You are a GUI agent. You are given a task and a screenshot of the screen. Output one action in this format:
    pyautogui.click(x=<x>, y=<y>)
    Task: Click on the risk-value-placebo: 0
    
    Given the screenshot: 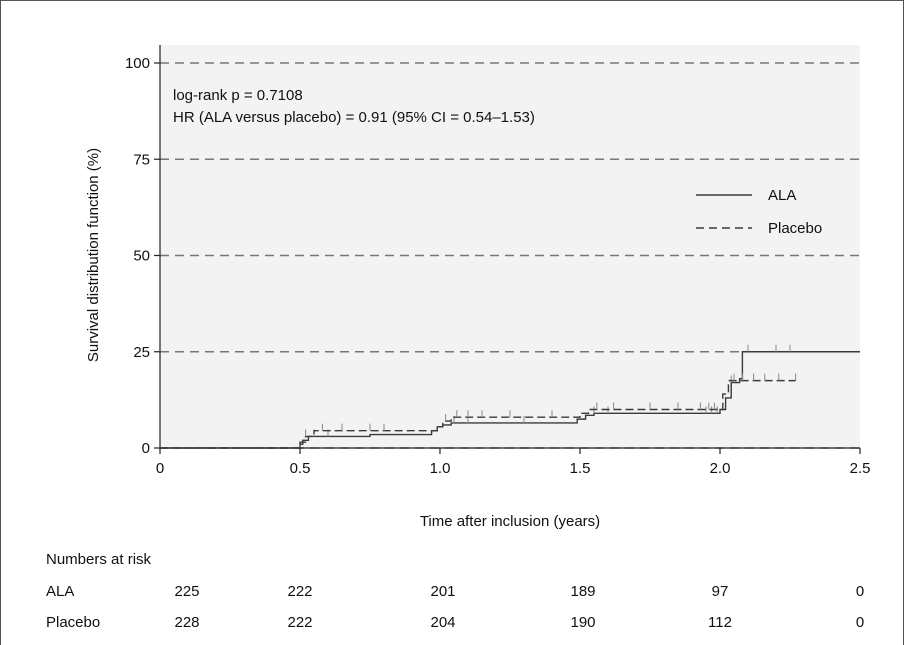 What is the action you would take?
    pyautogui.click(x=860, y=622)
    